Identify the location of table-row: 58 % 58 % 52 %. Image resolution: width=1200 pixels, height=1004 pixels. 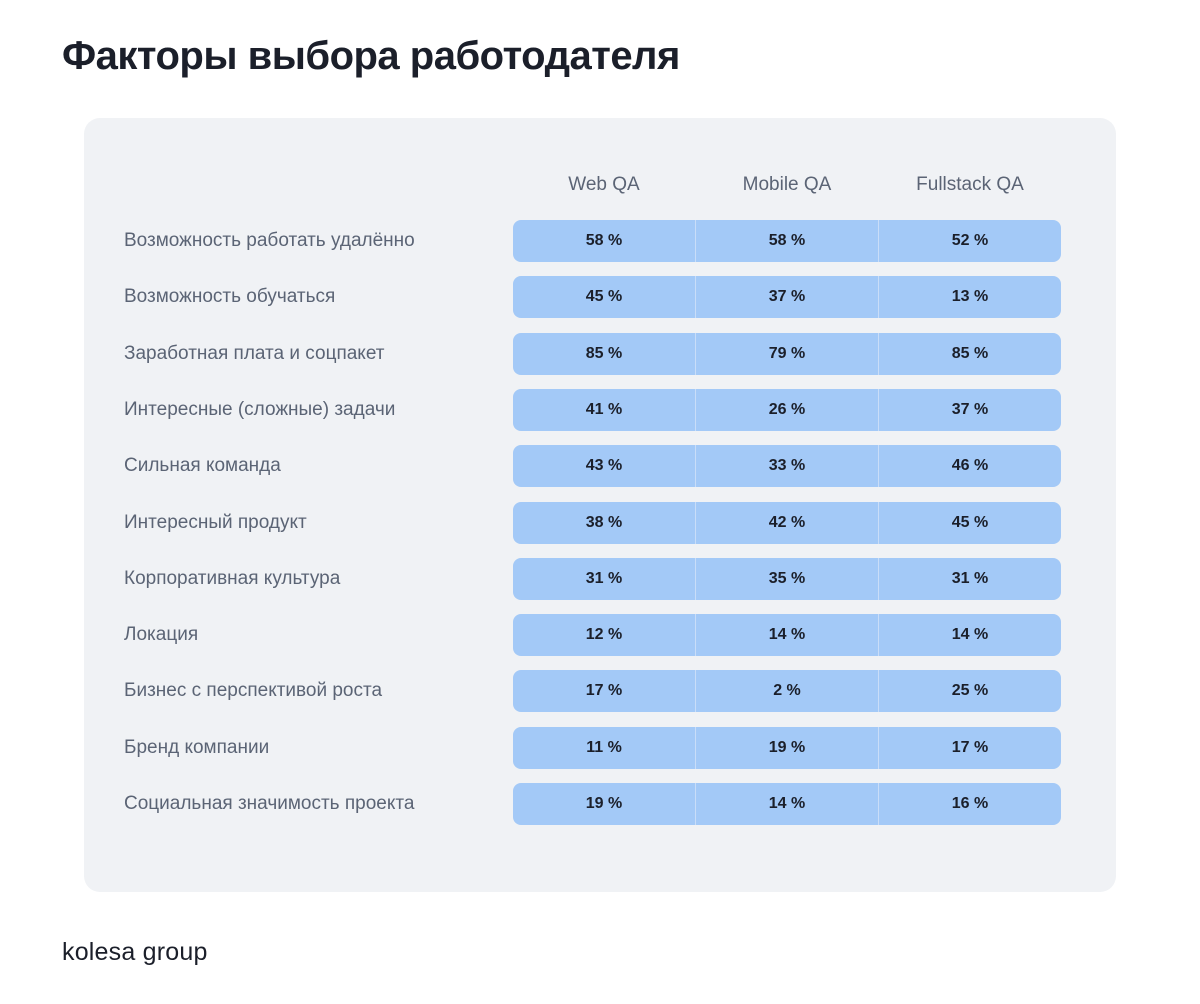
(787, 241).